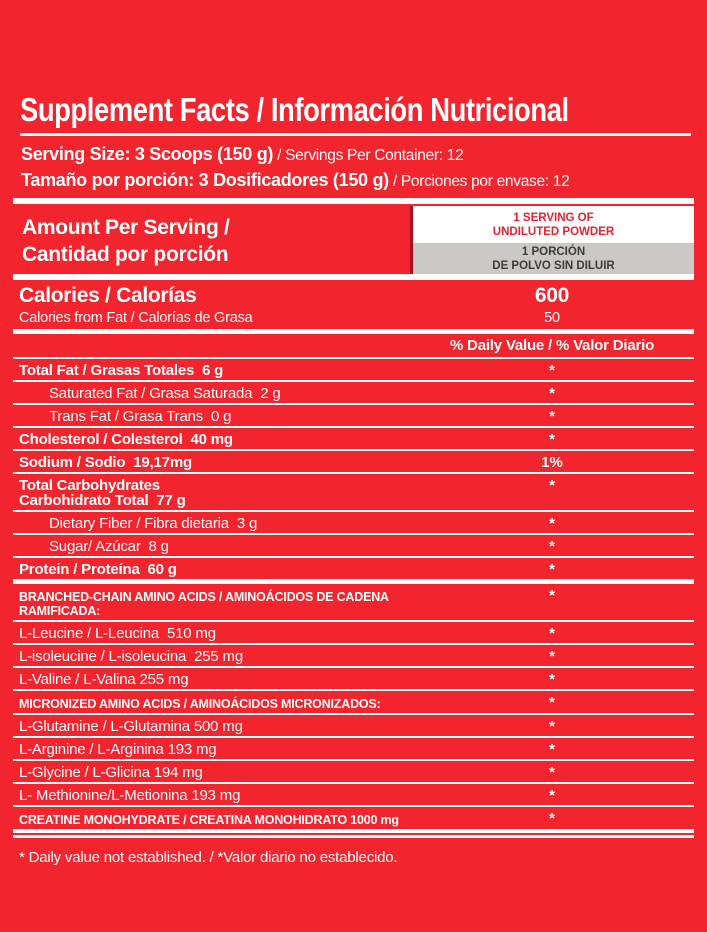  What do you see at coordinates (353, 417) in the screenshot?
I see `table-row: Trans Fat / Grasa Trans 0 g *` at bounding box center [353, 417].